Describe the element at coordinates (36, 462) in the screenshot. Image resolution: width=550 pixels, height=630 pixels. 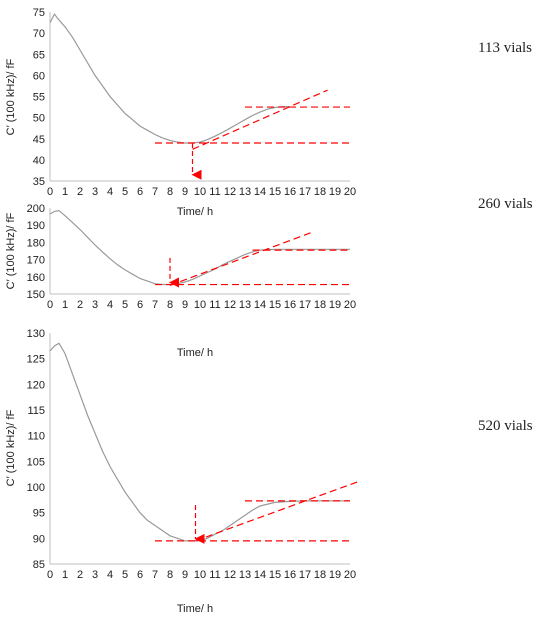
I see `y-tick-label: 105` at that location.